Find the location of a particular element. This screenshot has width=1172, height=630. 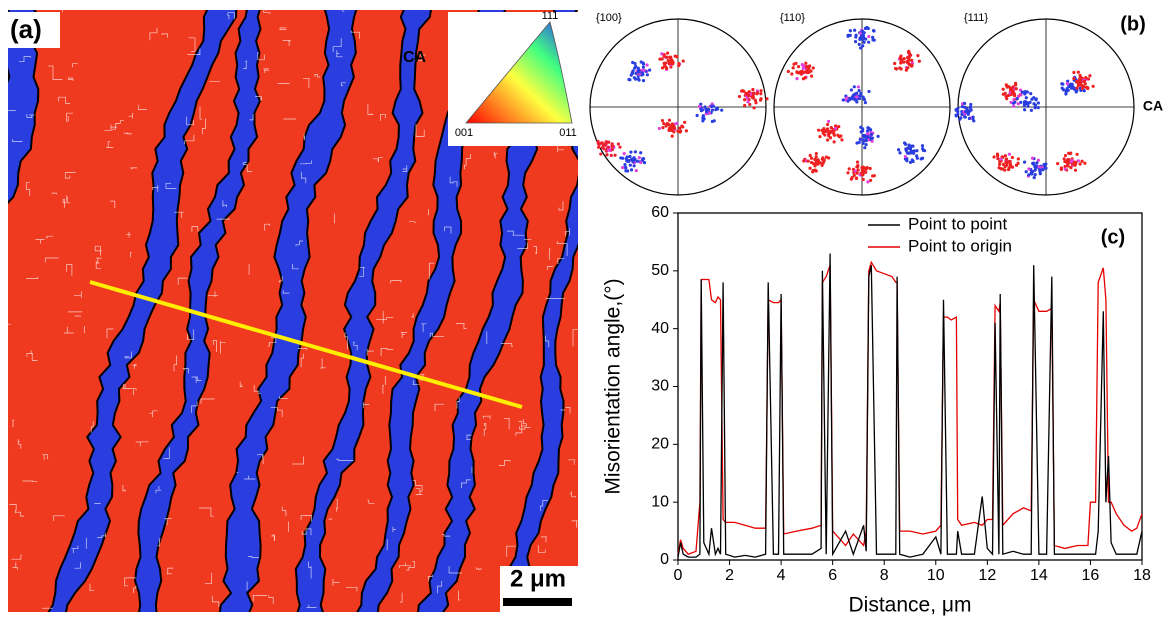

y-tick-label: 30 is located at coordinates (660, 386).